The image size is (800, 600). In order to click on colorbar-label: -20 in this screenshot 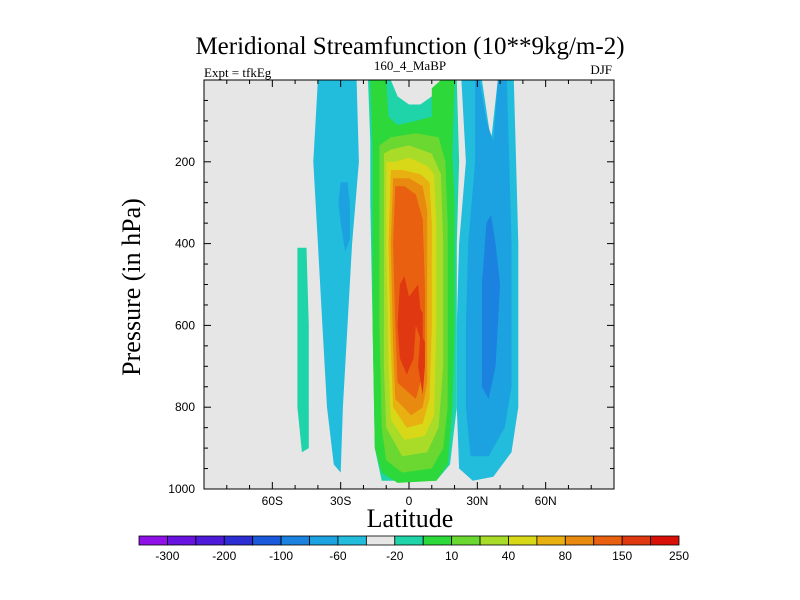, I will do `click(395, 556)`.